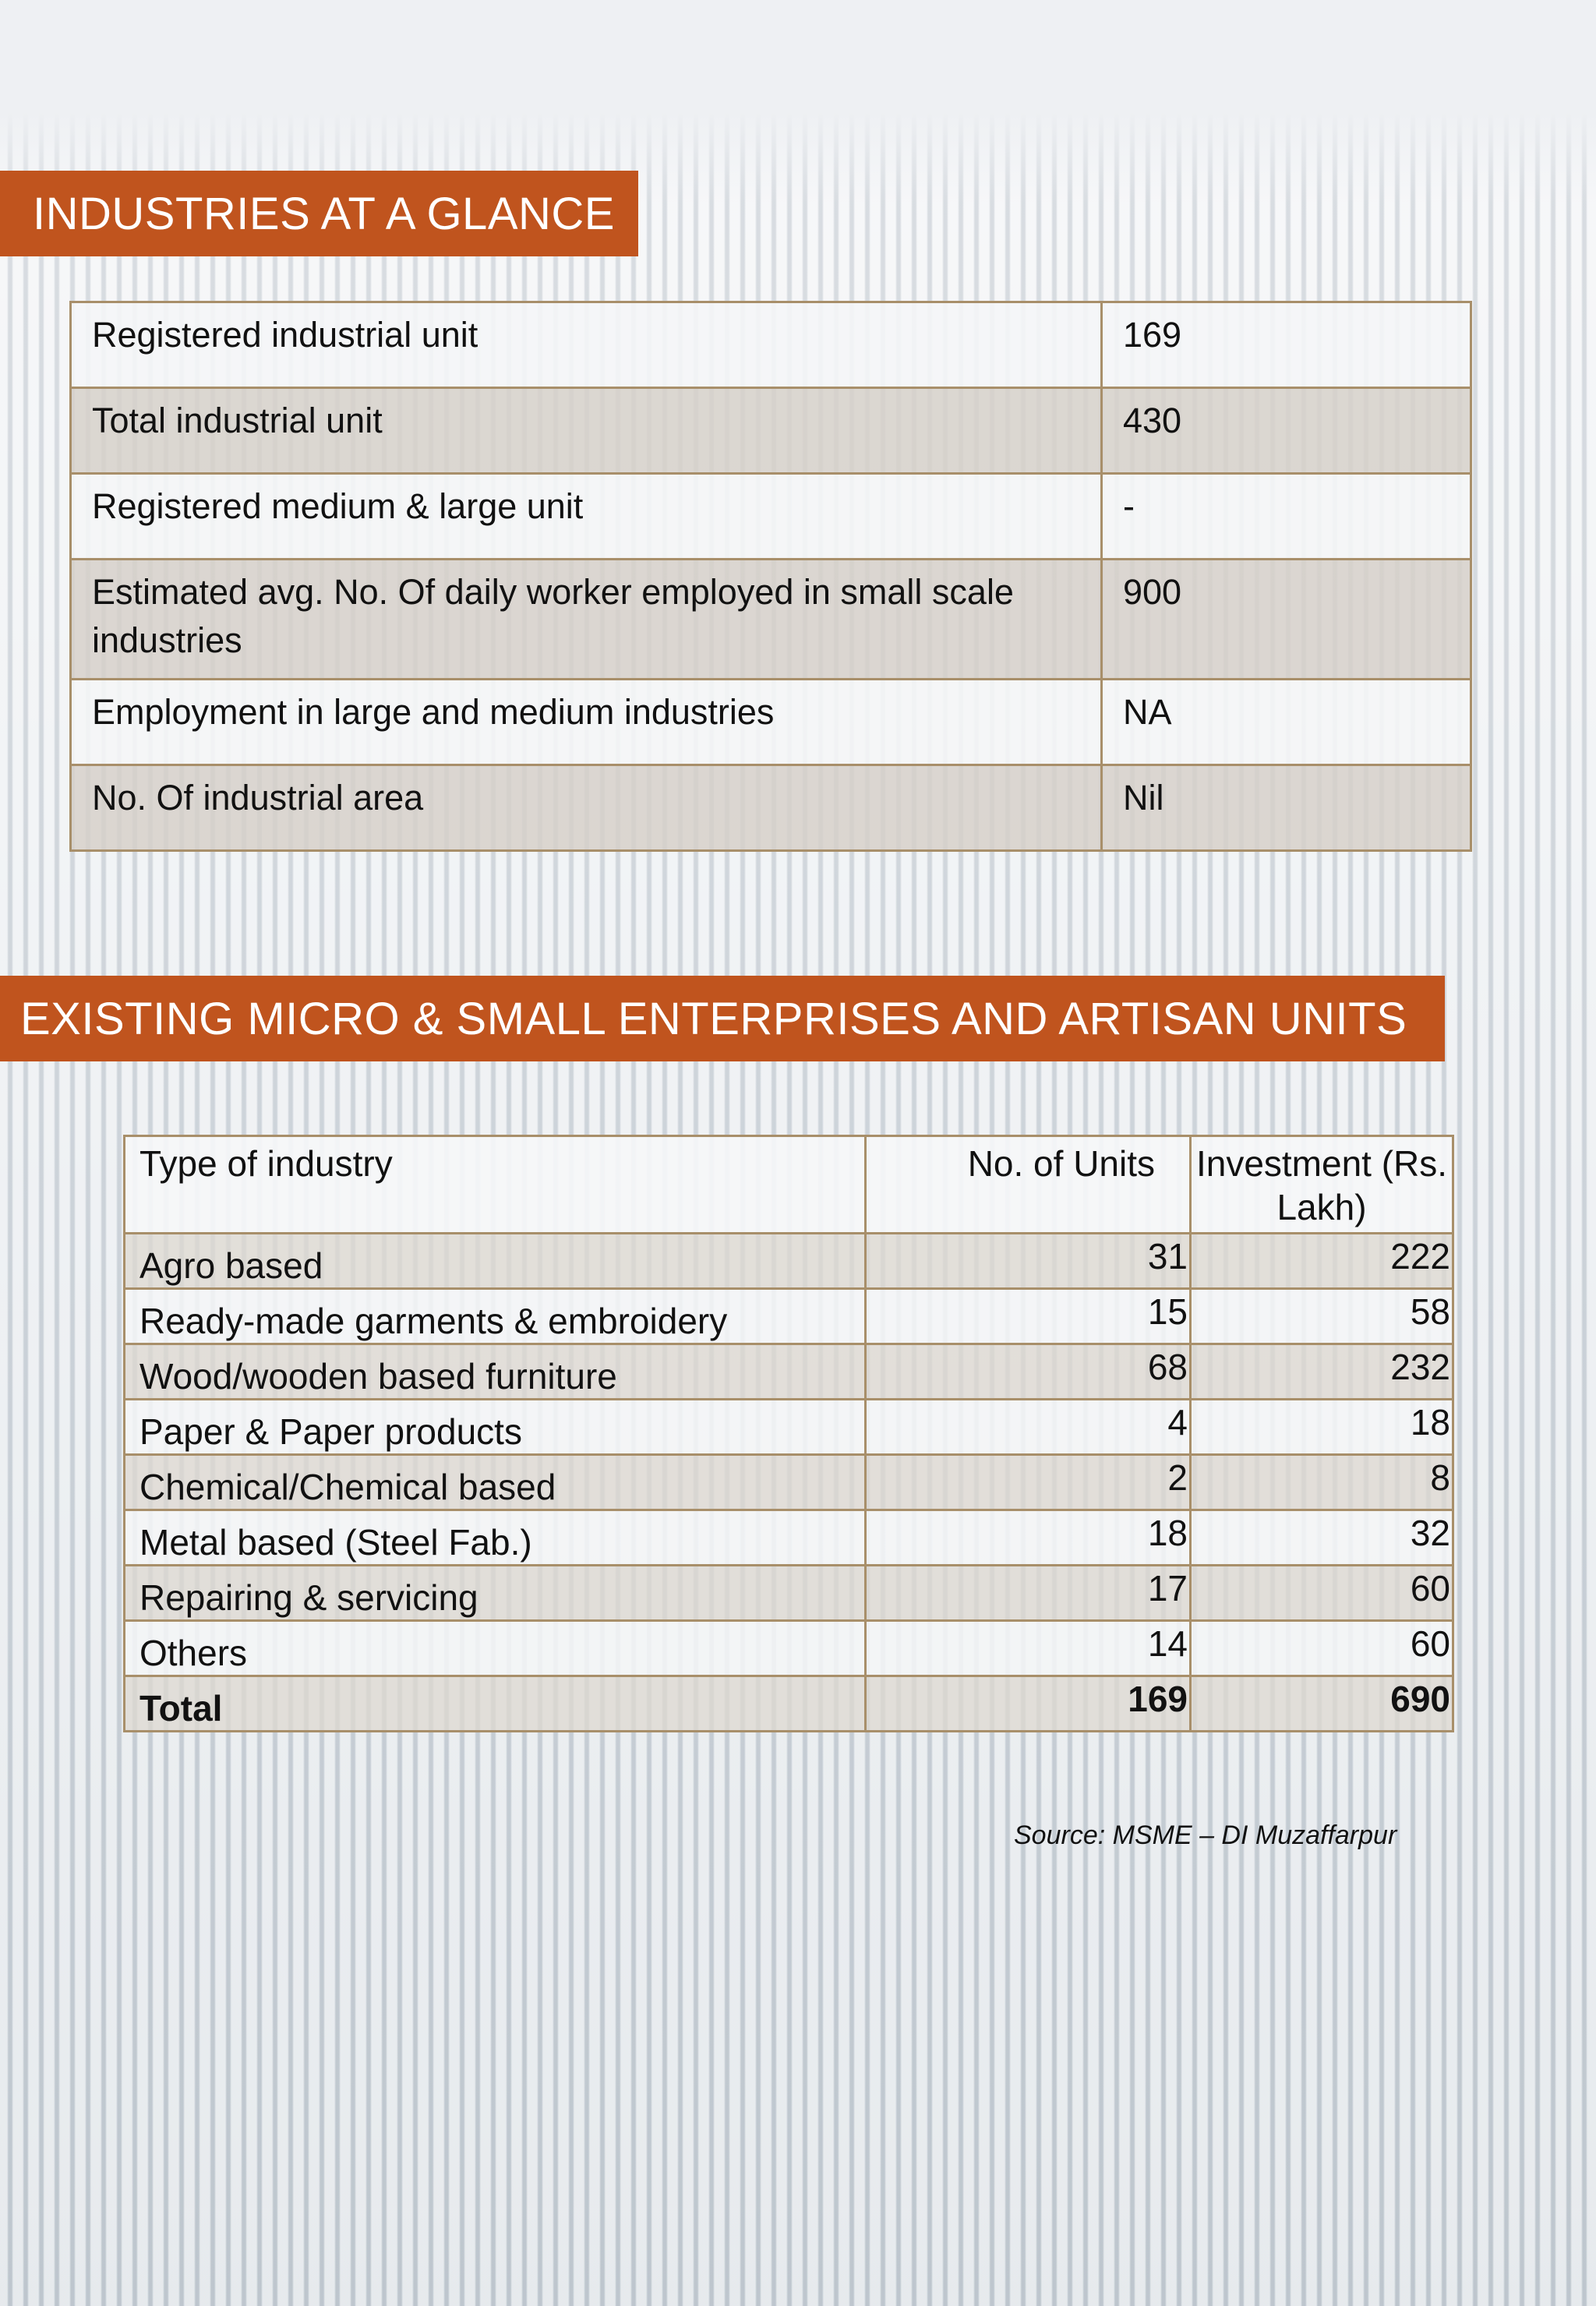 The height and width of the screenshot is (2306, 1596). Describe the element at coordinates (586, 431) in the screenshot. I see `glance-label: Total industrial unit` at that location.